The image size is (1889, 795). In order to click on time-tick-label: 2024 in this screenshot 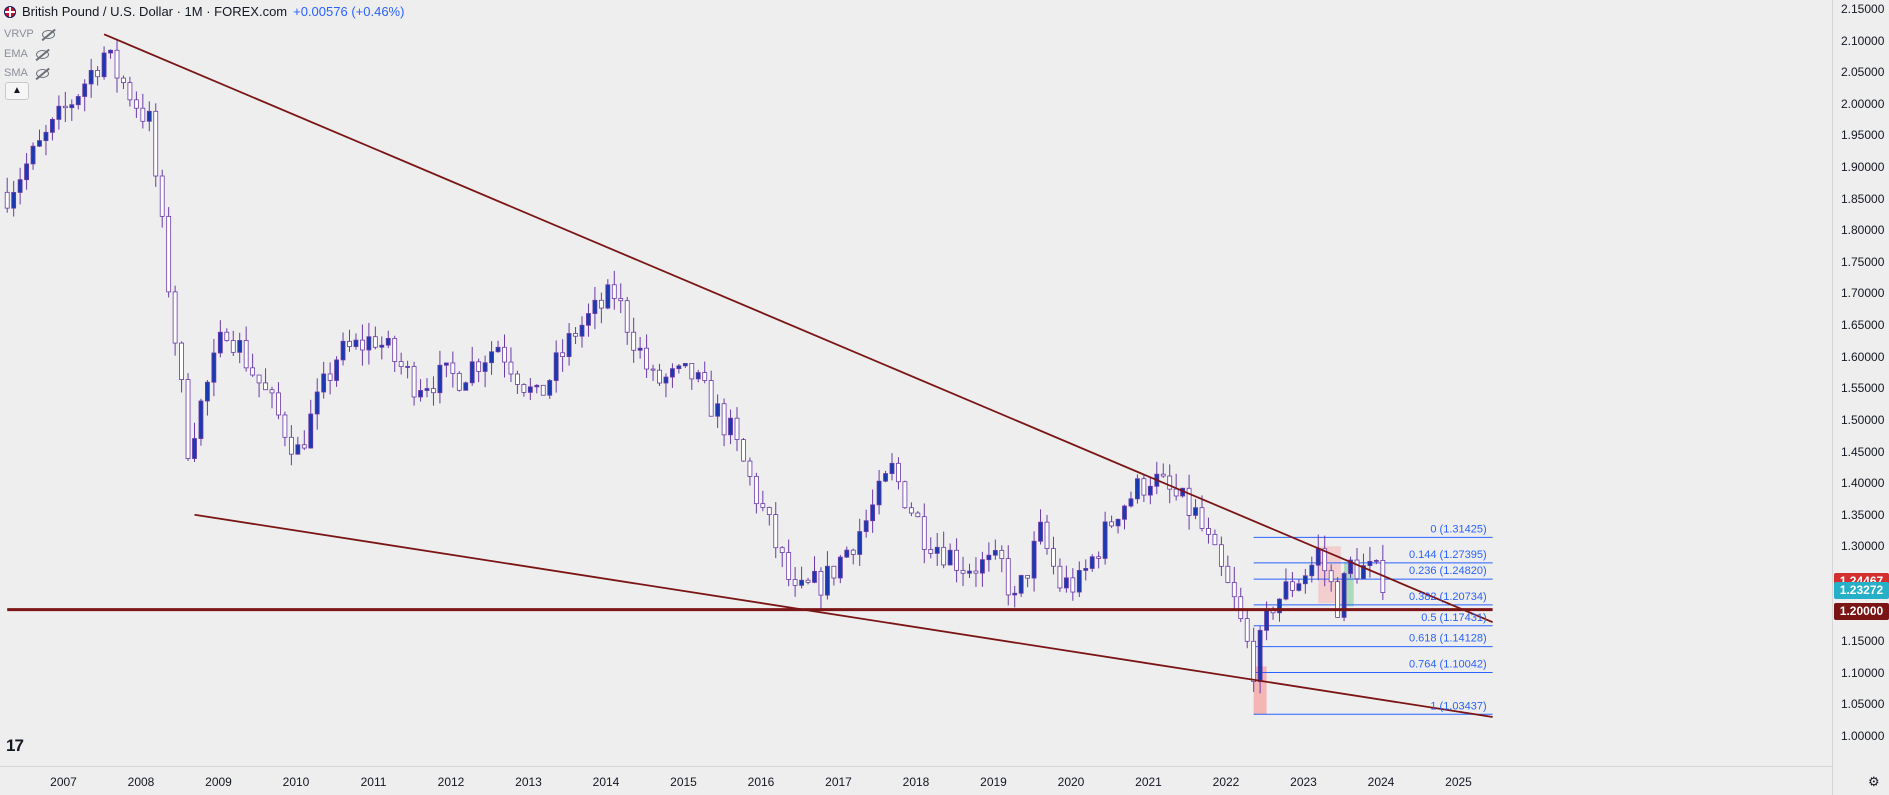, I will do `click(1381, 782)`.